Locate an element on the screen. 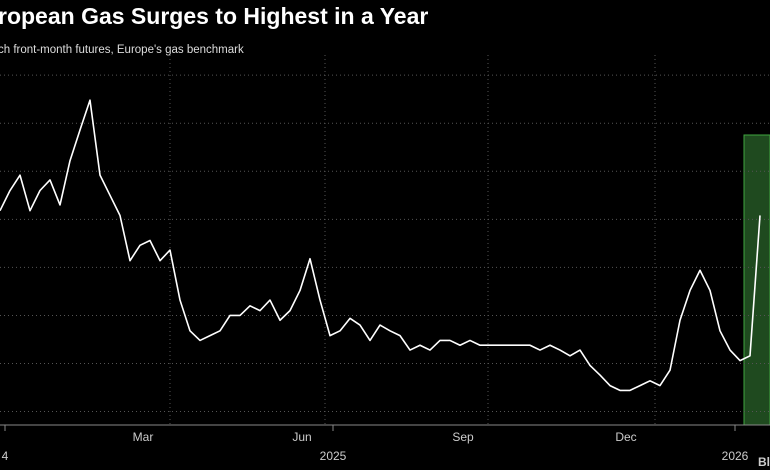 The width and height of the screenshot is (770, 470). x-tick-label: Sep is located at coordinates (463, 437).